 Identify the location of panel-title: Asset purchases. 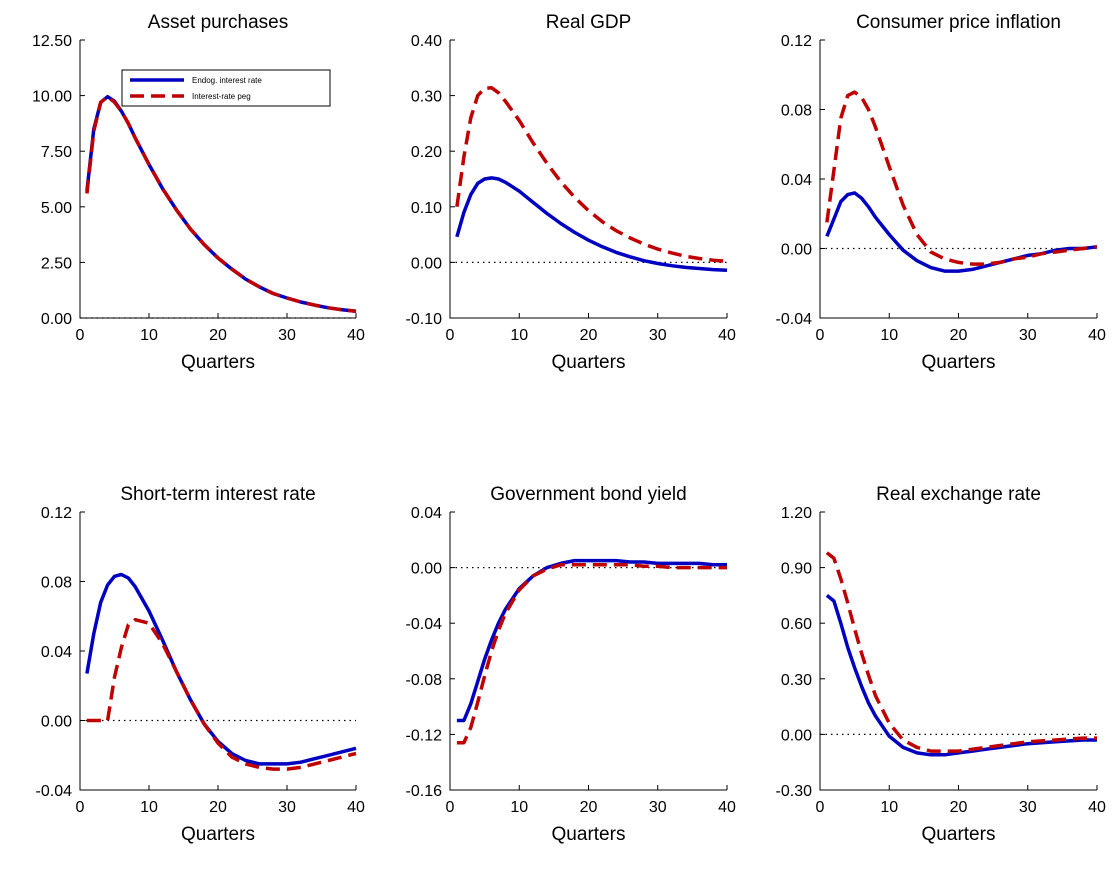
(218, 22).